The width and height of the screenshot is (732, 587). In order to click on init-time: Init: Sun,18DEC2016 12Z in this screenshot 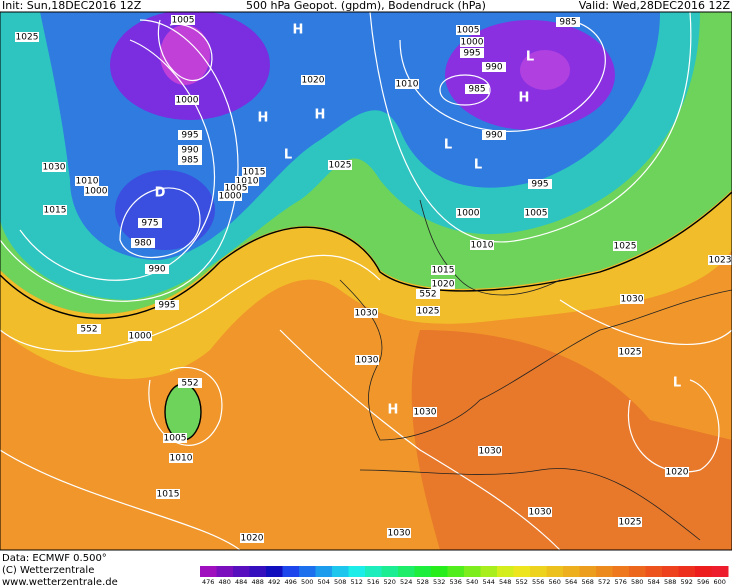, I will do `click(72, 6)`.